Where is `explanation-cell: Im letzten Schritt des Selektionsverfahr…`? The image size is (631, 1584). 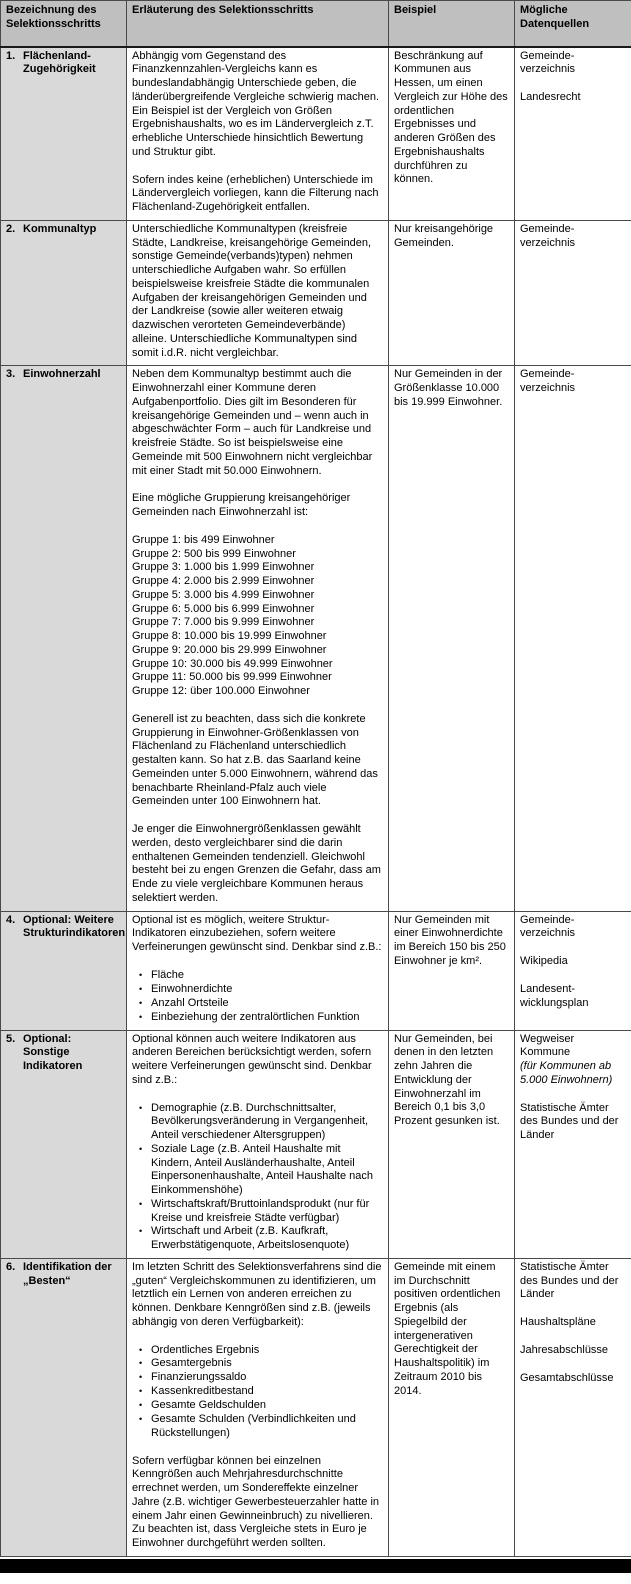
explanation-cell: Im letzten Schritt des Selektionsverfahr… is located at coordinates (257, 1407).